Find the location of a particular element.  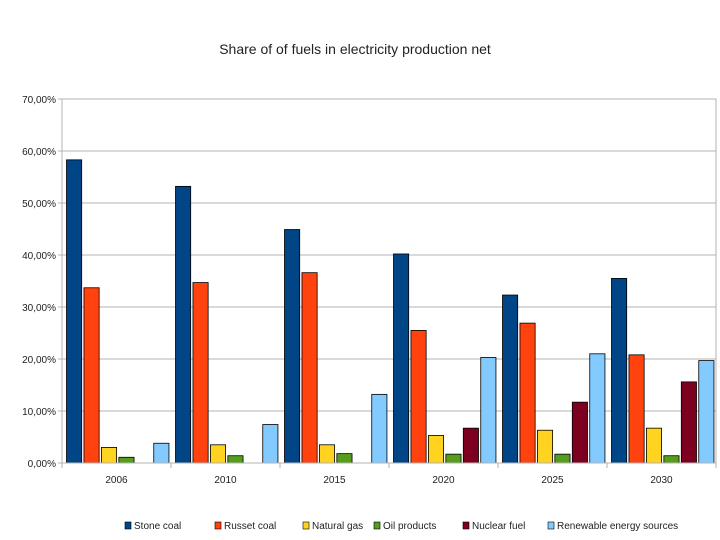

bar-stone-coal-2025 is located at coordinates (510, 379).